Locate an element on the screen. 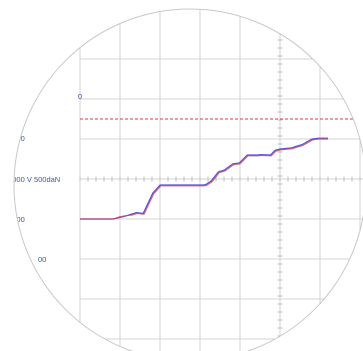  y-tick-label-4: 00 is located at coordinates (42, 259).